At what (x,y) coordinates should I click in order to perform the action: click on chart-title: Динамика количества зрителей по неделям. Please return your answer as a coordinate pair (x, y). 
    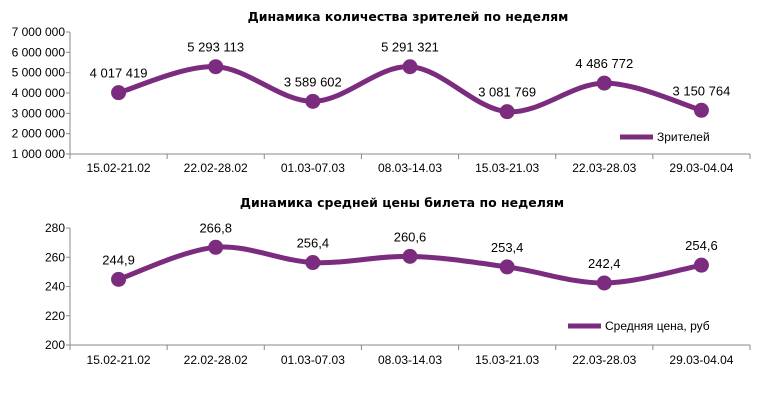
    Looking at the image, I should click on (408, 16).